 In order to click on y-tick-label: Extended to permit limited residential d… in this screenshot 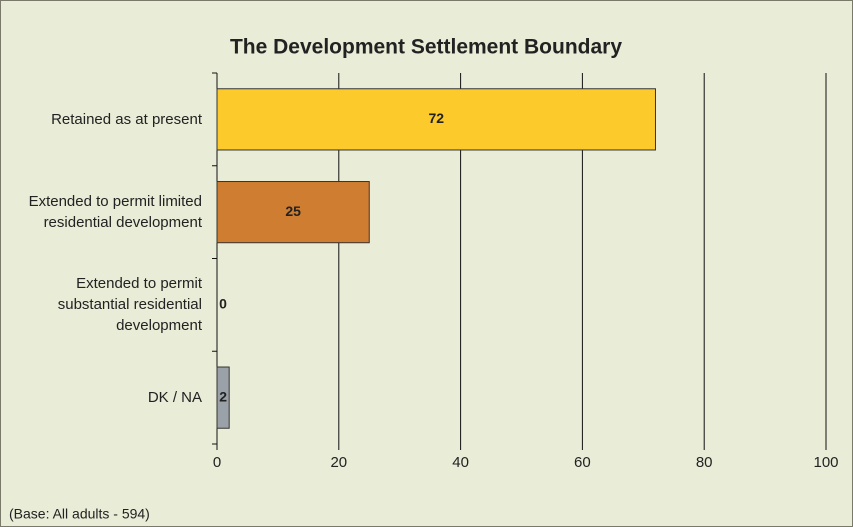, I will do `click(115, 212)`.